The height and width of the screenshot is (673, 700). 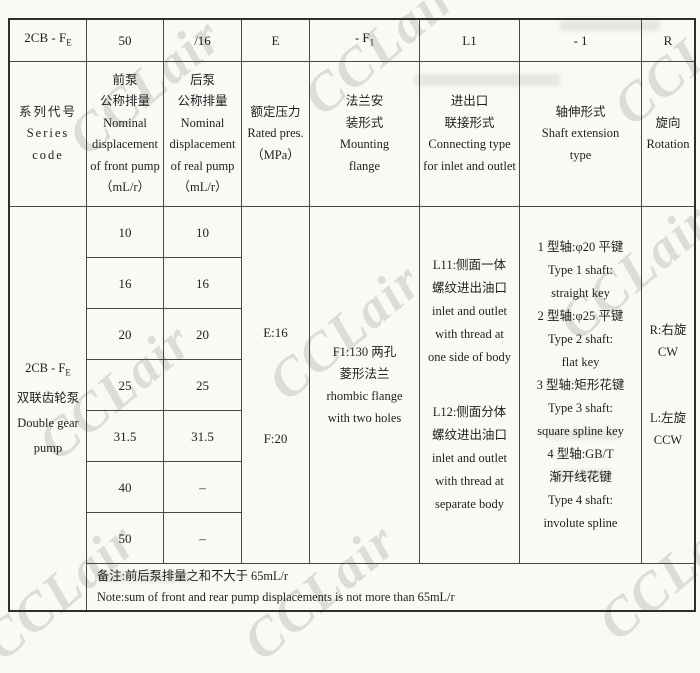 What do you see at coordinates (275, 438) in the screenshot?
I see `pressure-option-f: F:20` at bounding box center [275, 438].